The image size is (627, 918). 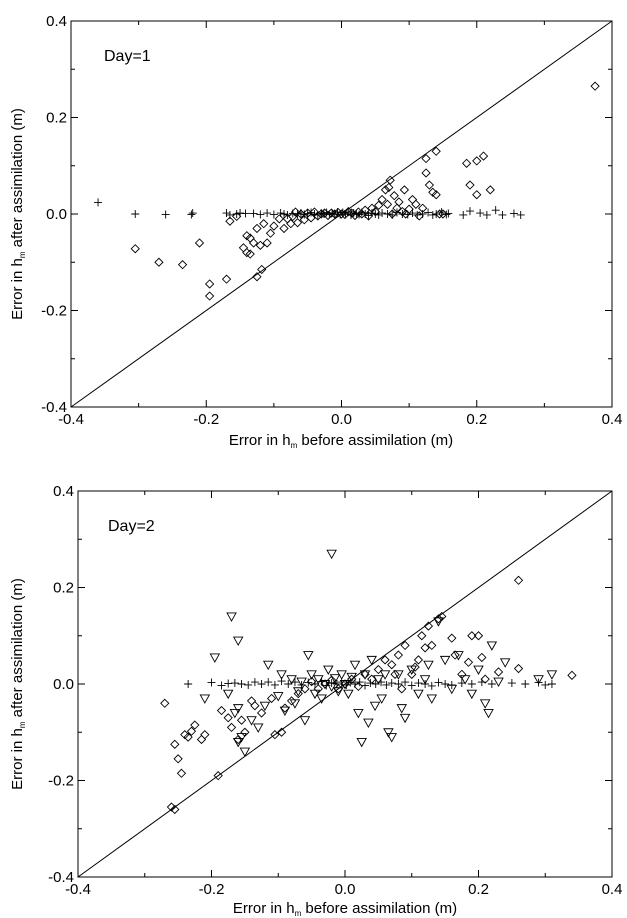 I want to click on y-axis-title: Error in hm after assimilation (m), so click(x=18, y=684).